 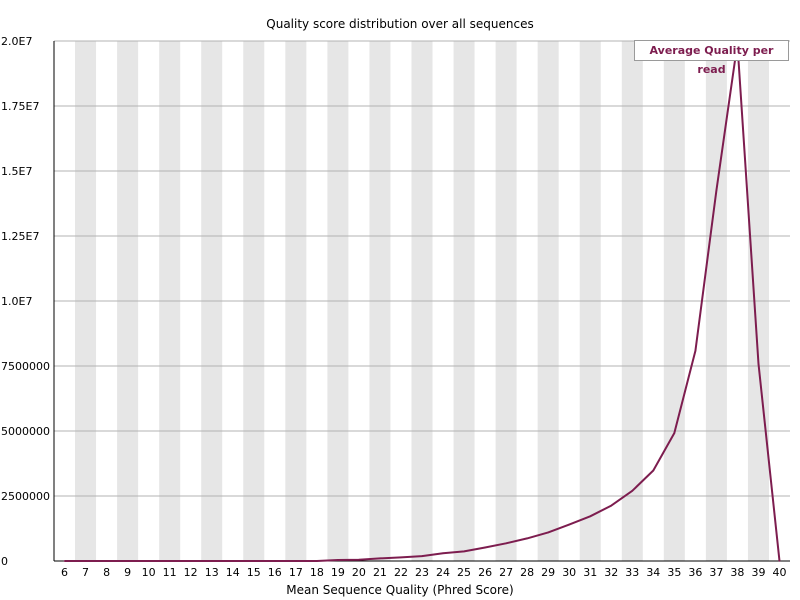 I want to click on x-tick-label: 27, so click(x=506, y=572).